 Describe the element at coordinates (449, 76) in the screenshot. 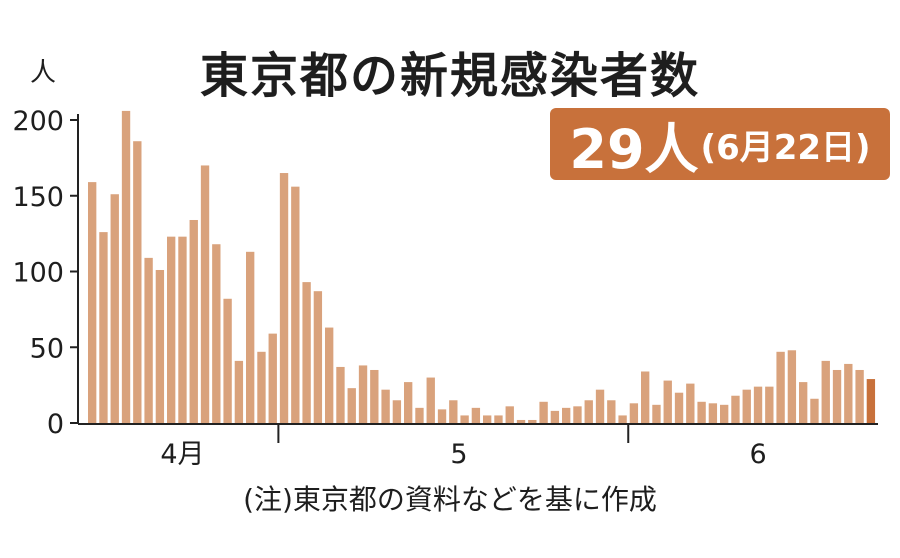

I see `chart-title: 東京都の新規感染者数` at that location.